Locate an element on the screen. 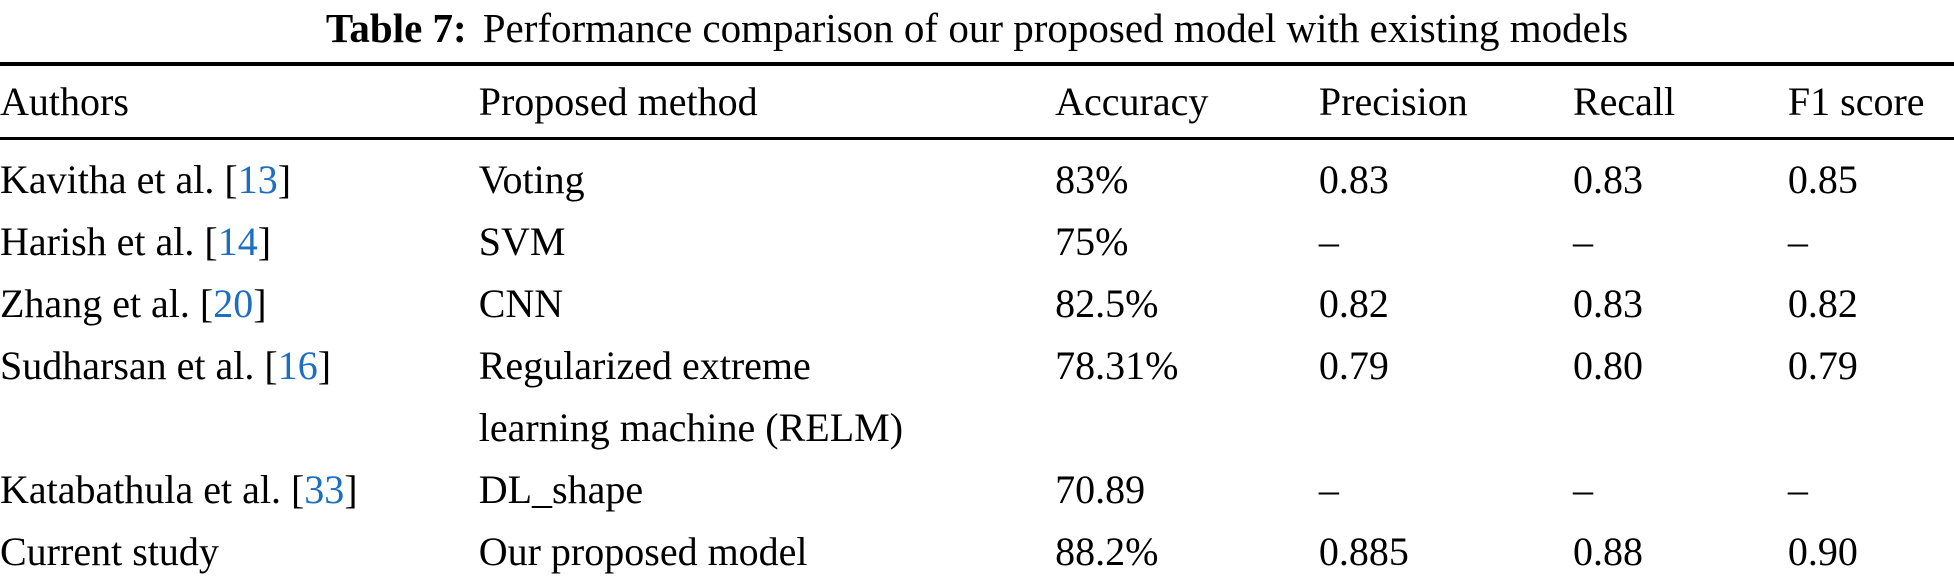 This screenshot has width=1954, height=587. citation-link: 16 is located at coordinates (297, 365).